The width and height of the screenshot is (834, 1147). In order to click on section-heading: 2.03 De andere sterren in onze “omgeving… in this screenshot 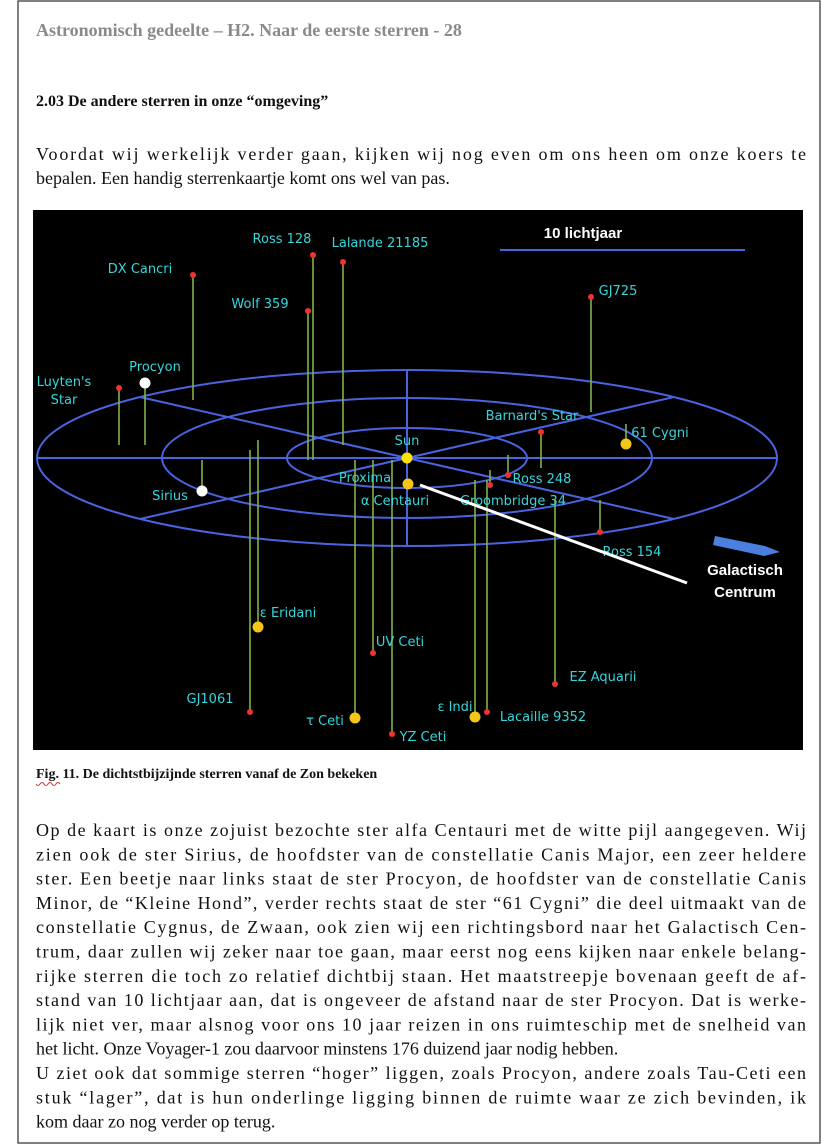, I will do `click(182, 101)`.